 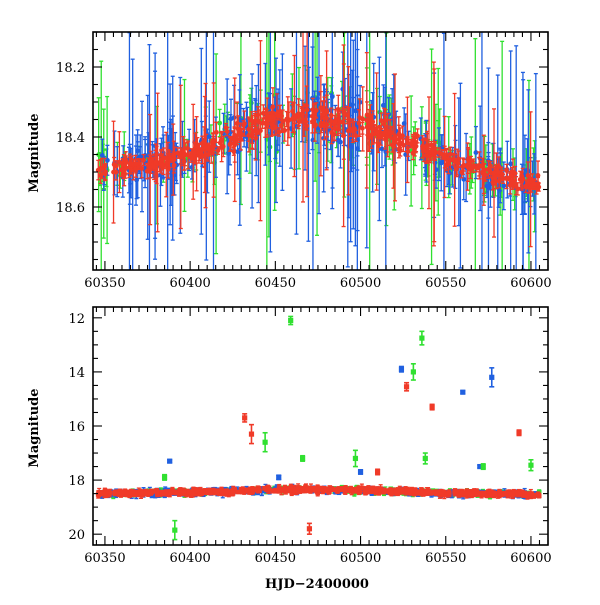 I want to click on y-tick-label: 18.6, so click(x=70, y=208).